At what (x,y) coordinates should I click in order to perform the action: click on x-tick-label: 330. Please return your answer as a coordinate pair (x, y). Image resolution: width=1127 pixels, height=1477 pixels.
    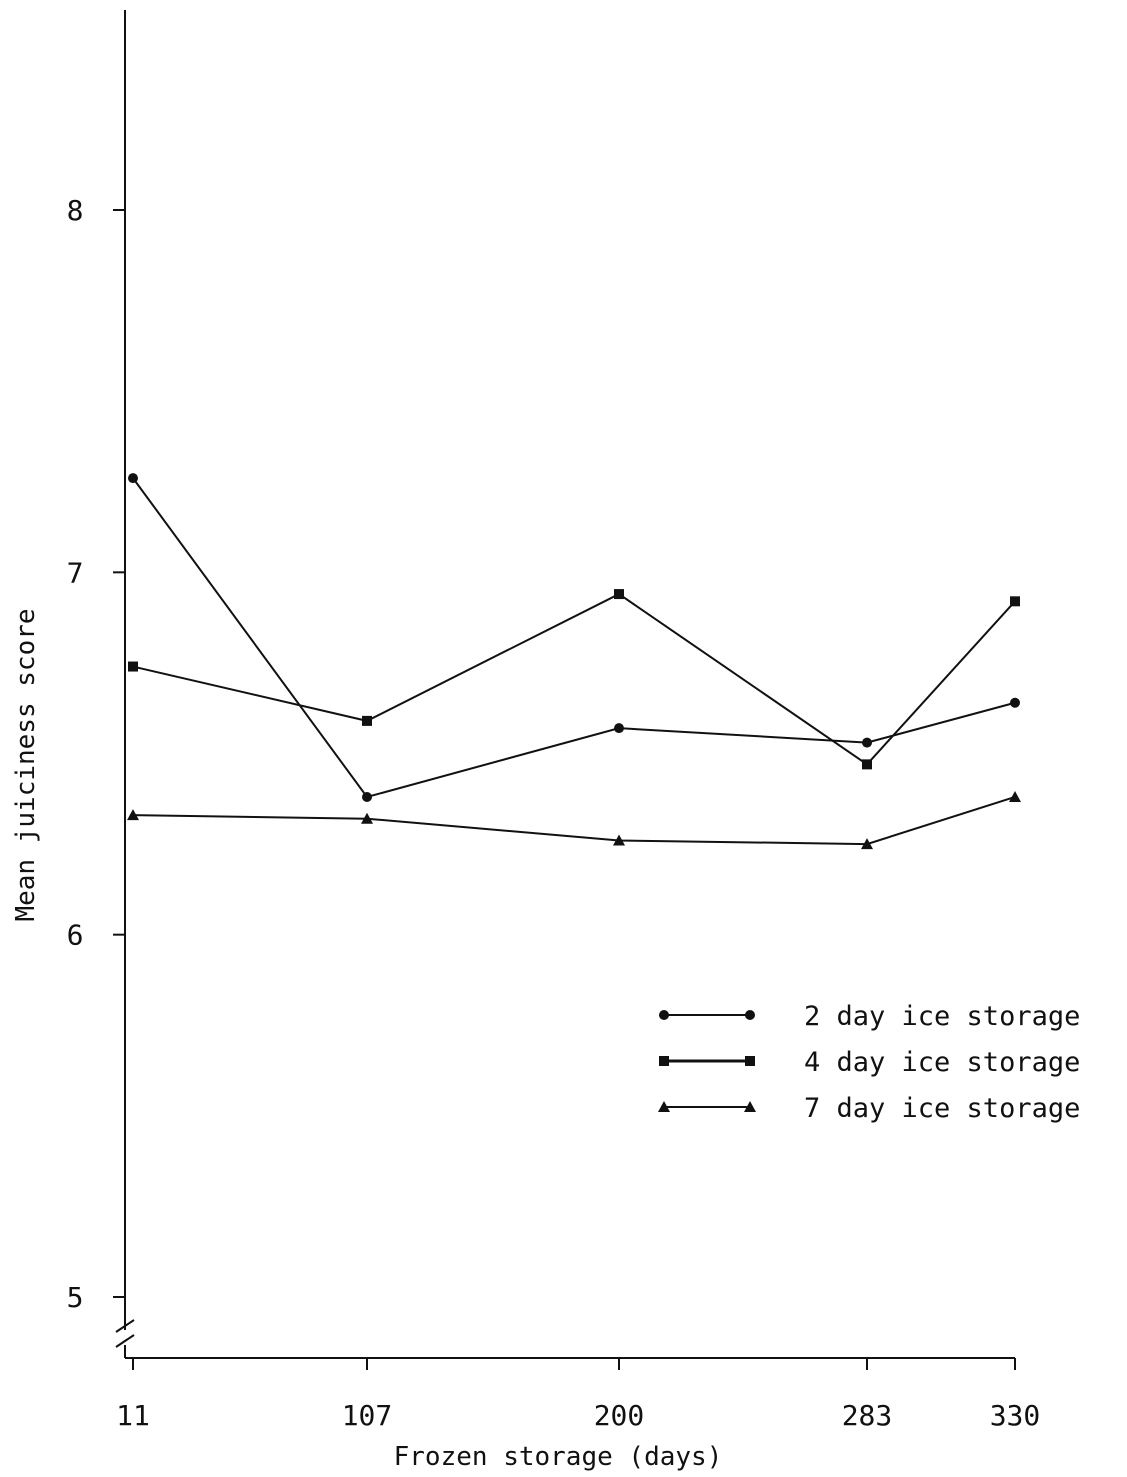
    Looking at the image, I should click on (1015, 1415).